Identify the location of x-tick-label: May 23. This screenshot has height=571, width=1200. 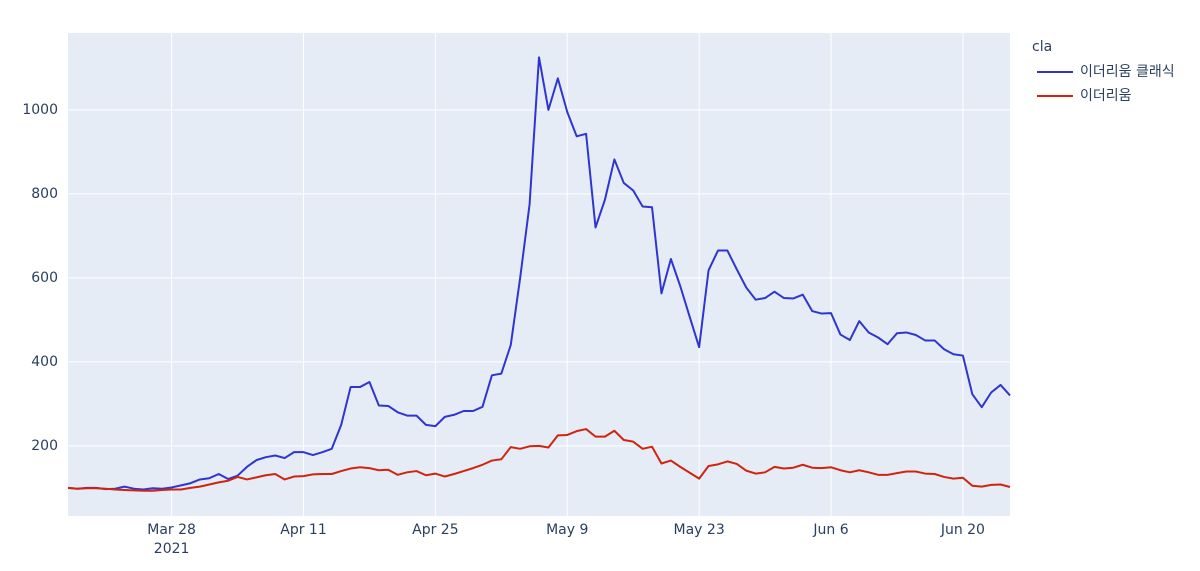
(699, 530).